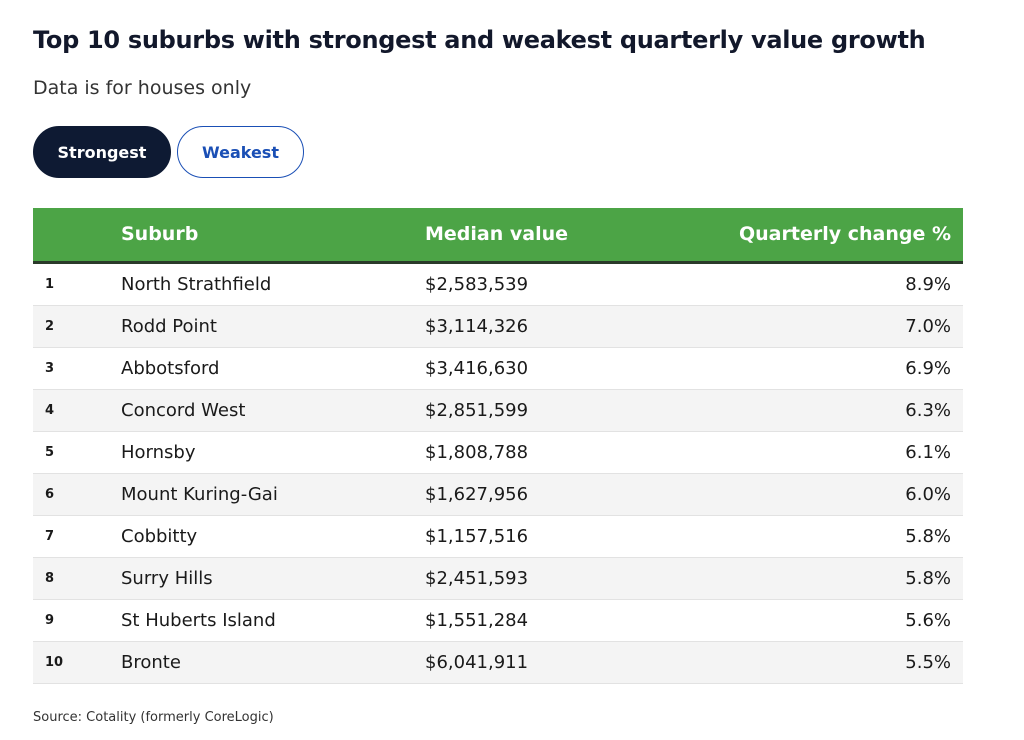 The width and height of the screenshot is (1024, 740). What do you see at coordinates (798, 494) in the screenshot?
I see `quarterly-change: 6.0%` at bounding box center [798, 494].